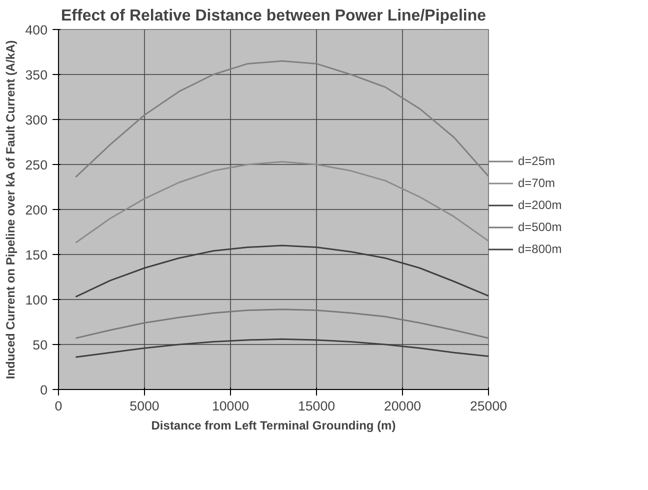  I want to click on y-tick-label: 250, so click(36, 165).